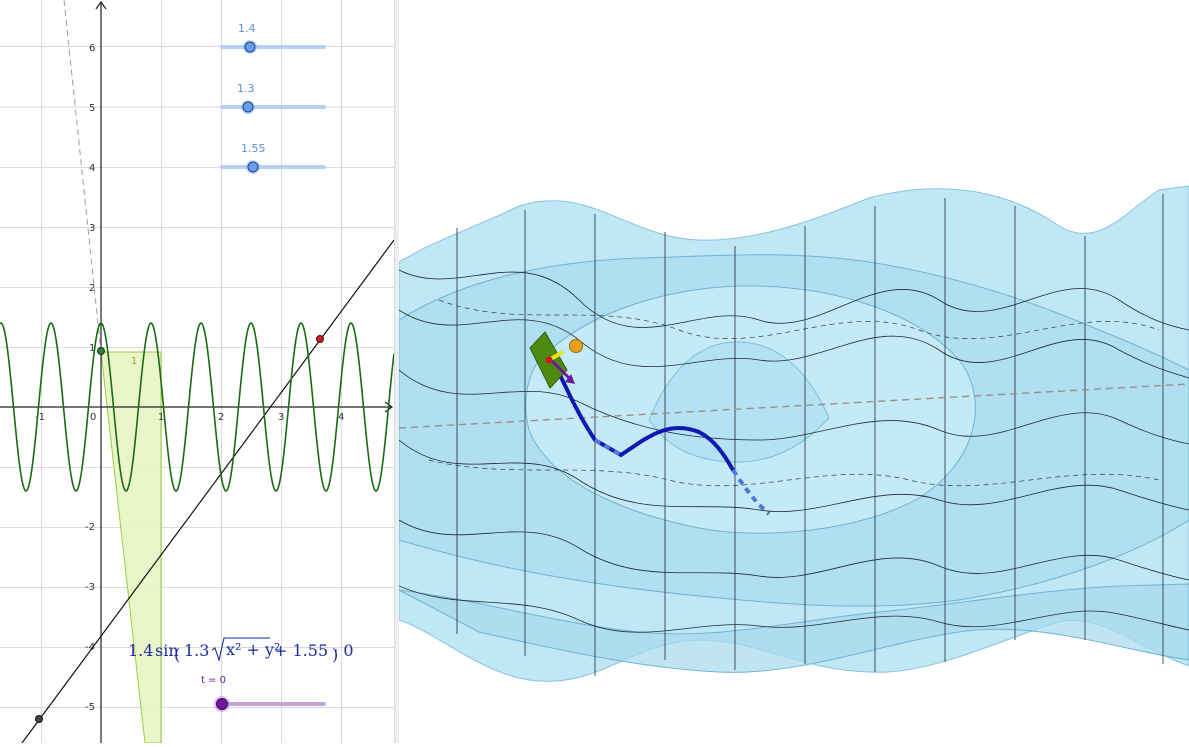 The width and height of the screenshot is (1189, 747). I want to click on slider-a-knob, so click(250, 47).